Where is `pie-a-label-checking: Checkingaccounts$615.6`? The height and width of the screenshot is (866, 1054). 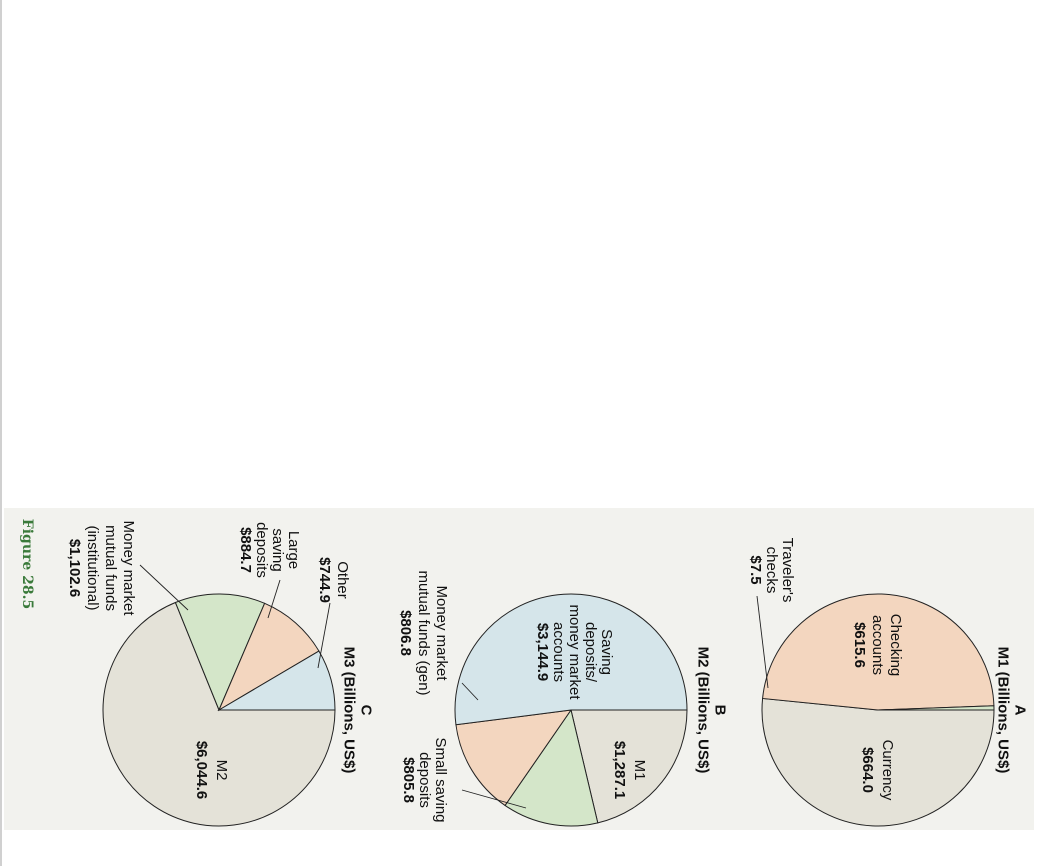 pie-a-label-checking: Checkingaccounts$615.6 is located at coordinates (877, 645).